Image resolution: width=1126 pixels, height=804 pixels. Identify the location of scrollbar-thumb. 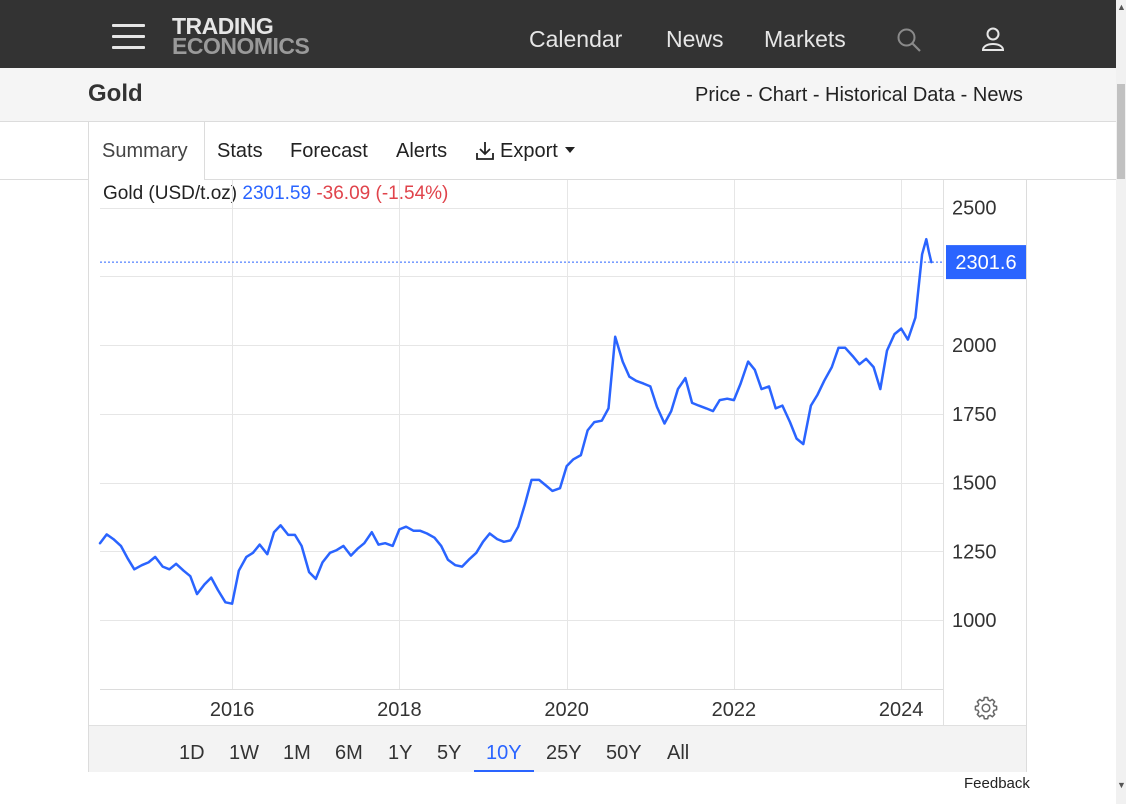
(1121, 131).